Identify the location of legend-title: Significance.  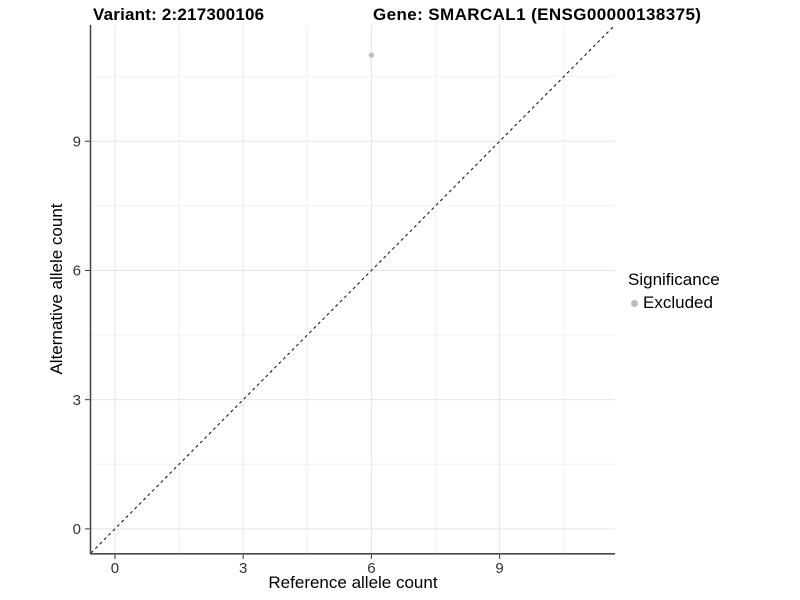
(674, 279).